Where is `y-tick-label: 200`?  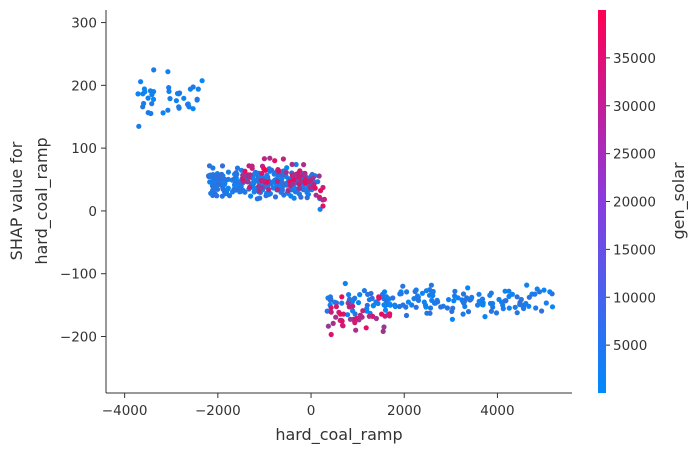 y-tick-label: 200 is located at coordinates (84, 86).